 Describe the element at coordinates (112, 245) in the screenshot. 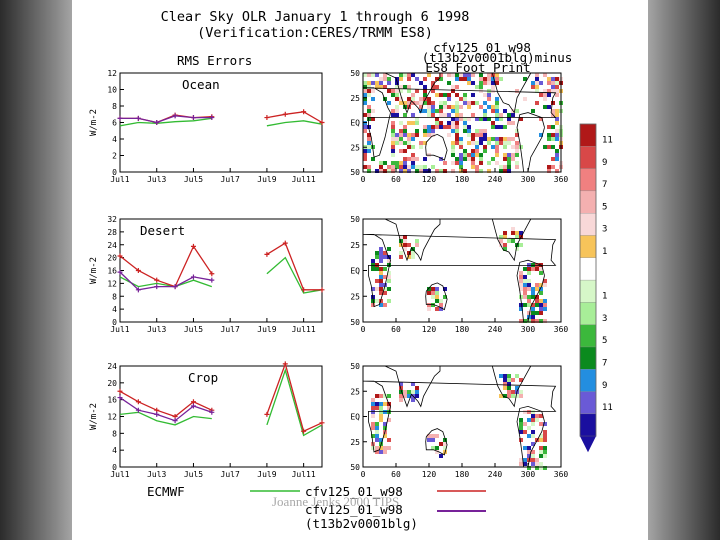

I see `y-tick-label: 24` at that location.